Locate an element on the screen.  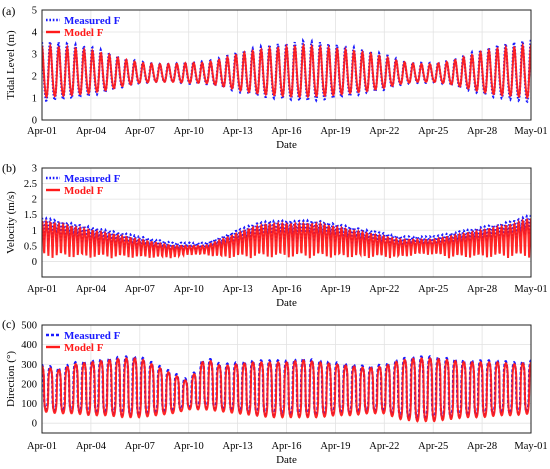
y-tick-label: 1.5 is located at coordinates (30, 215).